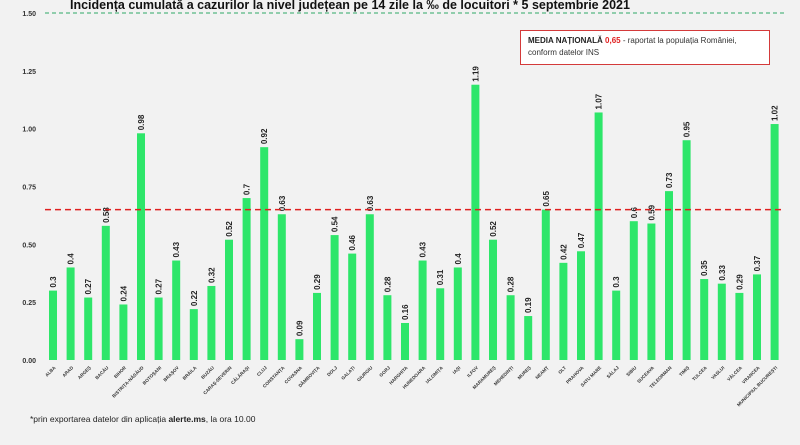  Describe the element at coordinates (565, 40) in the screenshot. I see `legend-label: MEDIA NAȚIONALĂ` at that location.